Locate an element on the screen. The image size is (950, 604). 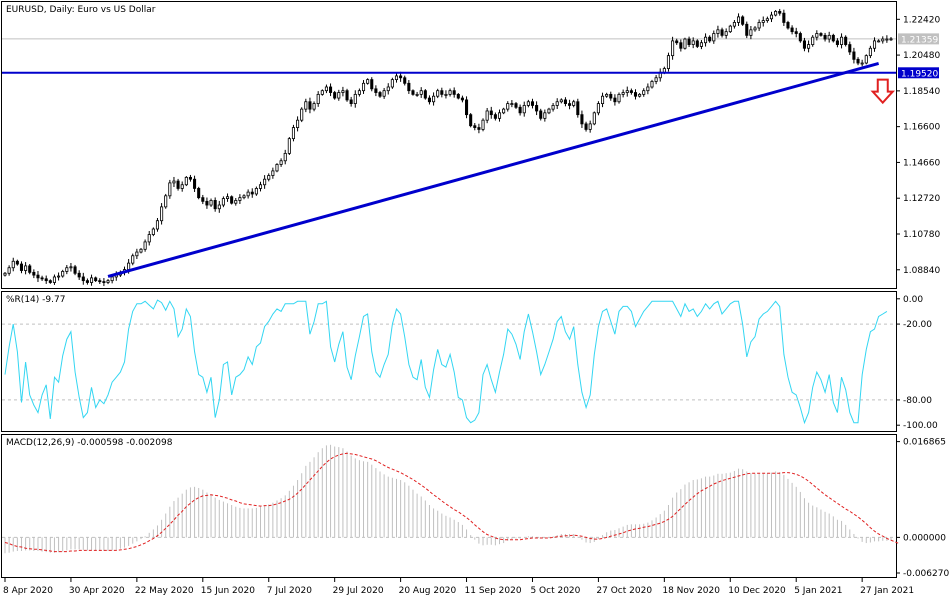
y-tick-label: -80.00 is located at coordinates (917, 401).